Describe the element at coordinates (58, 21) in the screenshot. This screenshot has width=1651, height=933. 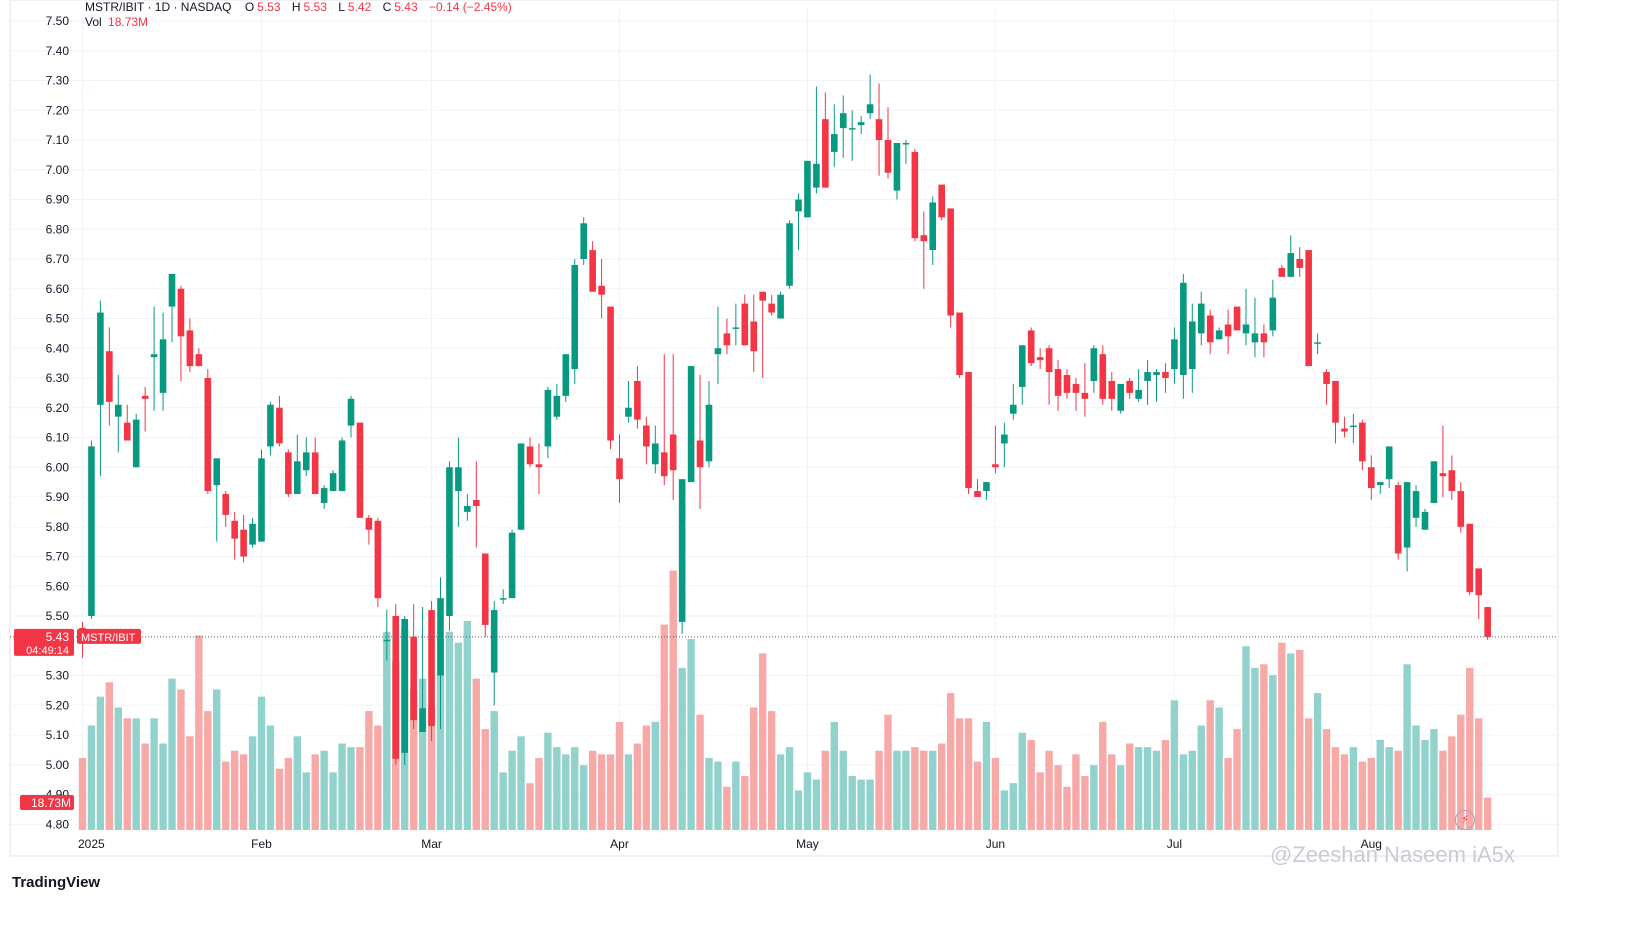
I see `y-tick-label: 7.50` at that location.